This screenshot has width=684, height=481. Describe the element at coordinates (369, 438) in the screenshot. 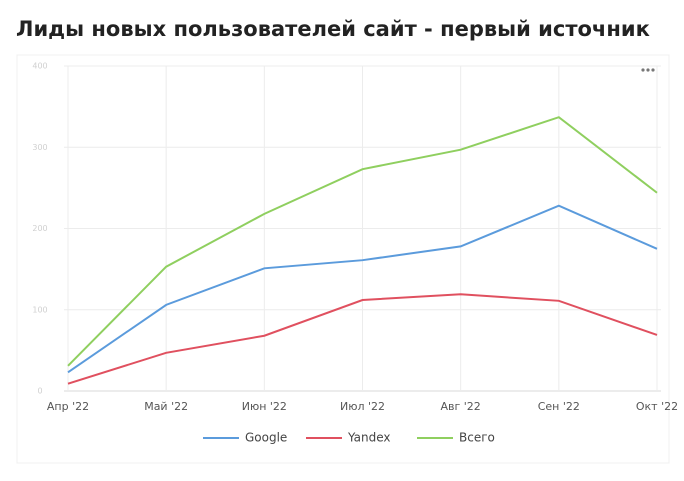

I see `legend-label: Yandex` at that location.